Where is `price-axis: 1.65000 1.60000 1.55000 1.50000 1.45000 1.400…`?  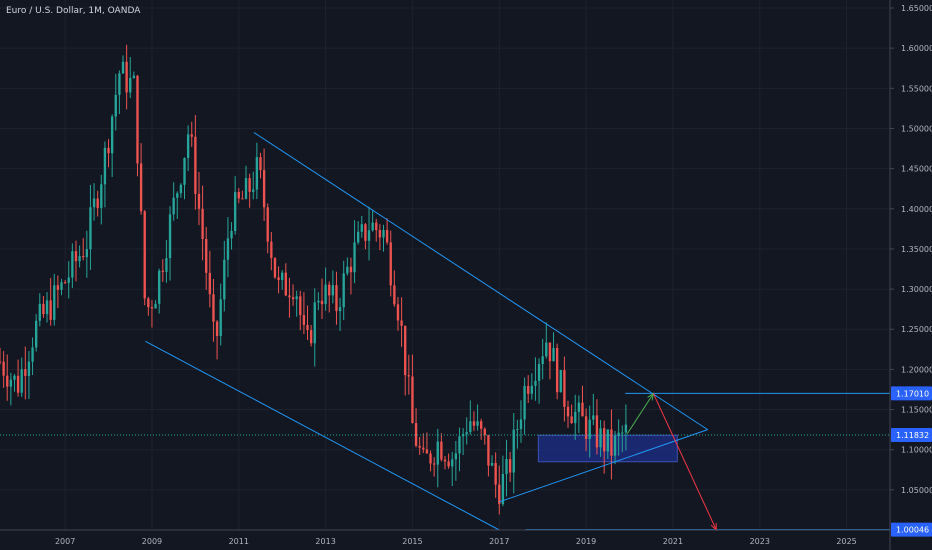
price-axis: 1.65000 1.60000 1.55000 1.50000 1.45000 1.400… is located at coordinates (910, 275).